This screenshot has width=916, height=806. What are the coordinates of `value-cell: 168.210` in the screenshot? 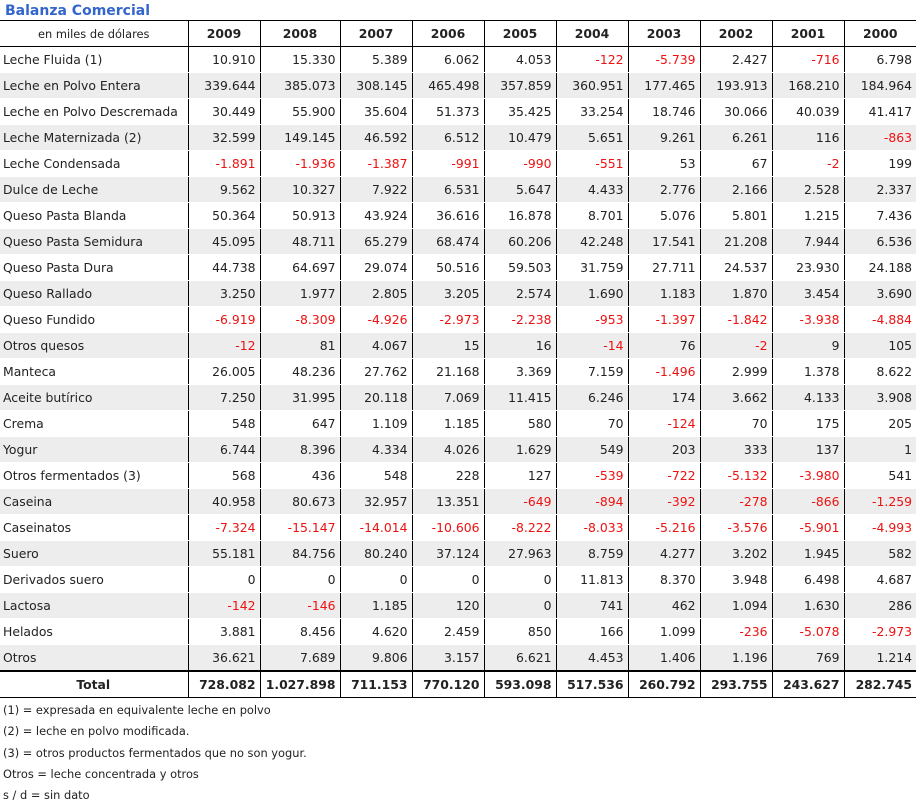 It's located at (808, 85).